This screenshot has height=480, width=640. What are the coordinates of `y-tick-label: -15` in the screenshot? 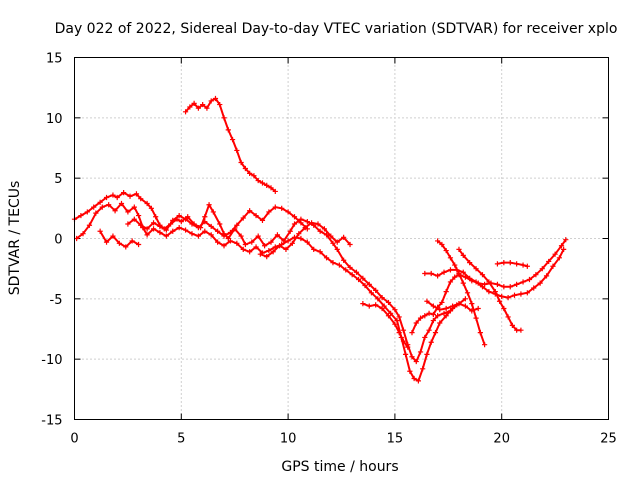 It's located at (51, 421).